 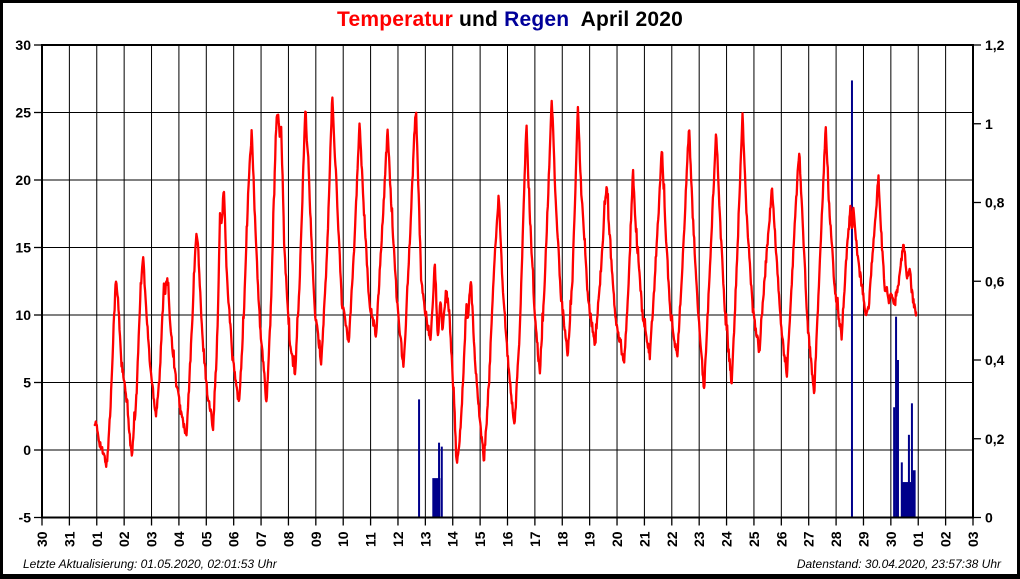 What do you see at coordinates (590, 539) in the screenshot?
I see `x-tick-label: 19` at bounding box center [590, 539].